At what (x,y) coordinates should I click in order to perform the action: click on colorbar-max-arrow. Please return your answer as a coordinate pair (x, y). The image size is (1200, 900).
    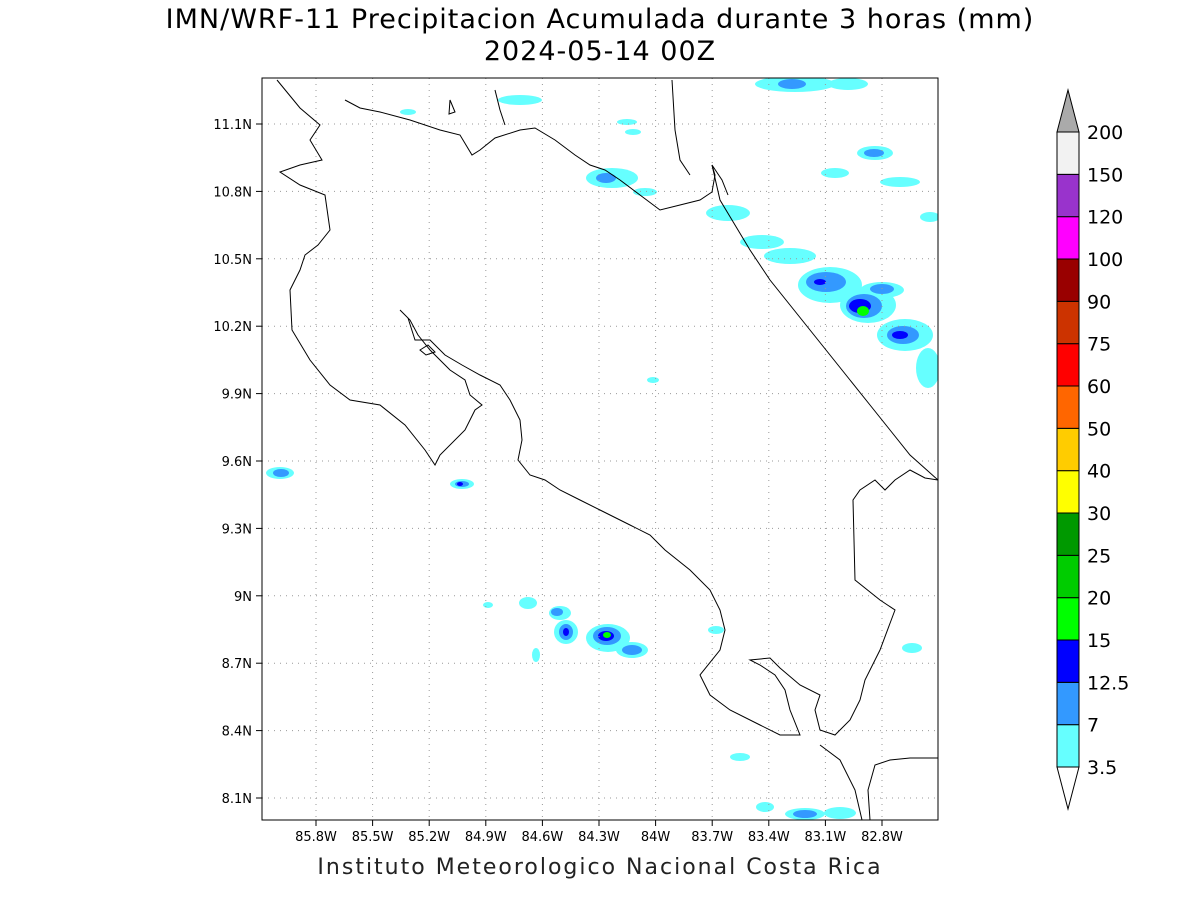
    Looking at the image, I should click on (1068, 110).